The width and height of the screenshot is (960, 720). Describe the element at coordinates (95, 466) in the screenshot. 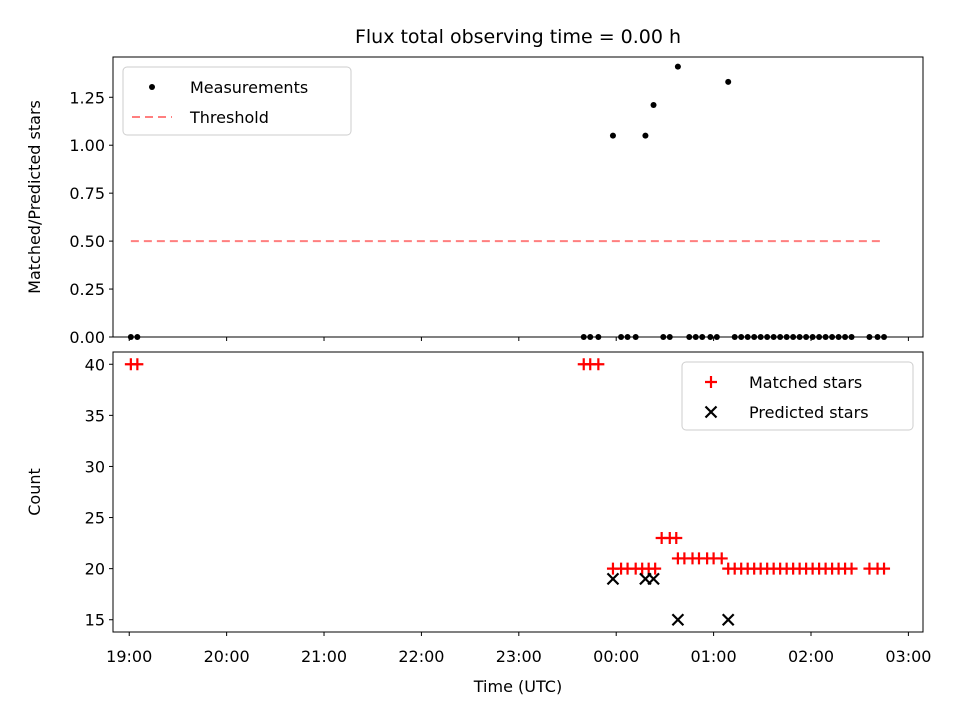

I see `y-tick-label: 30` at that location.